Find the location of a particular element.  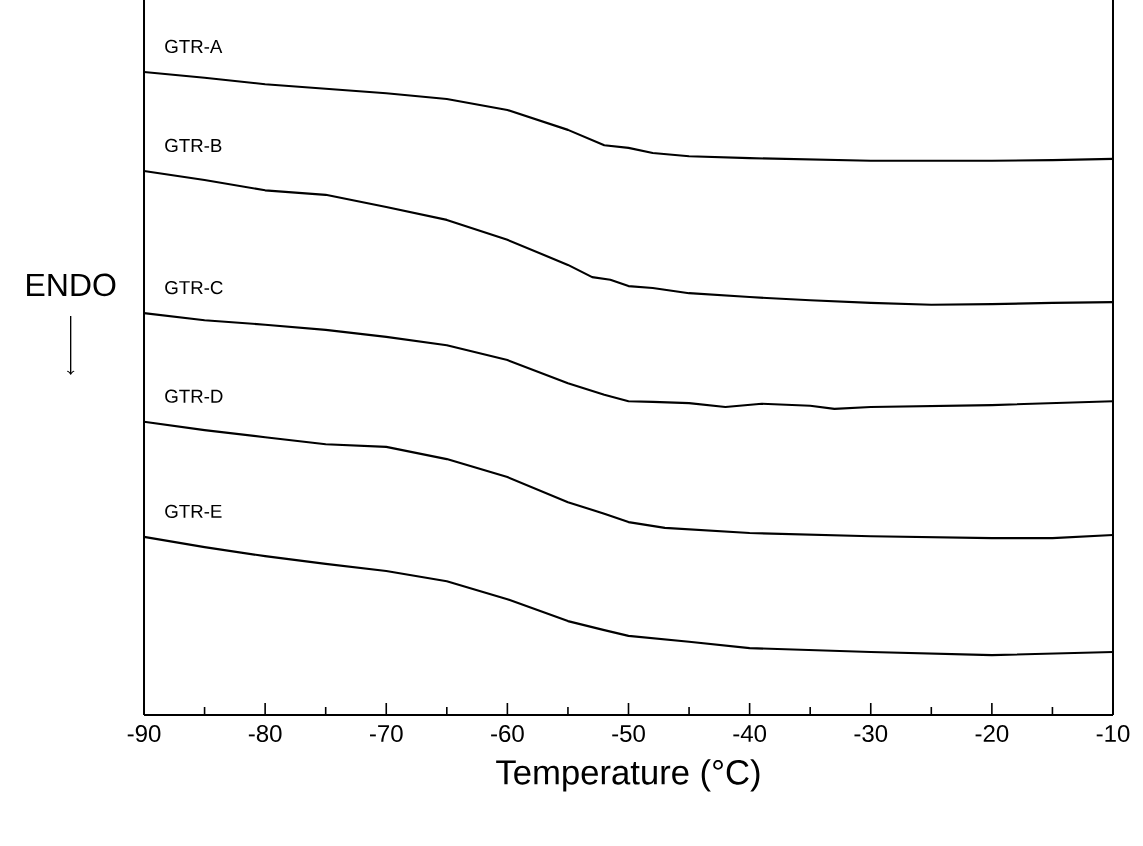

x-tick-label: -20 is located at coordinates (992, 734).